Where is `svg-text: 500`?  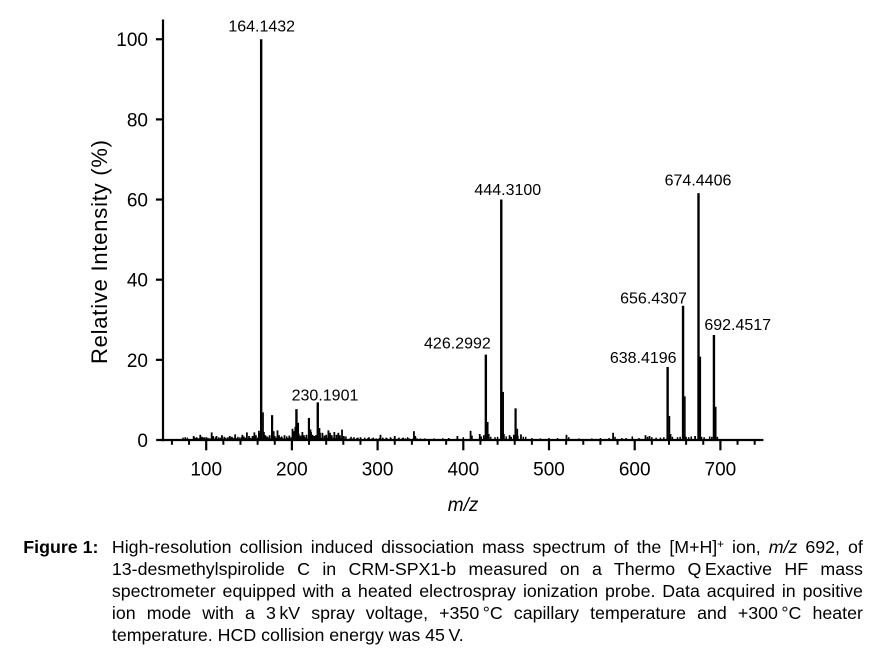
svg-text: 500 is located at coordinates (549, 470).